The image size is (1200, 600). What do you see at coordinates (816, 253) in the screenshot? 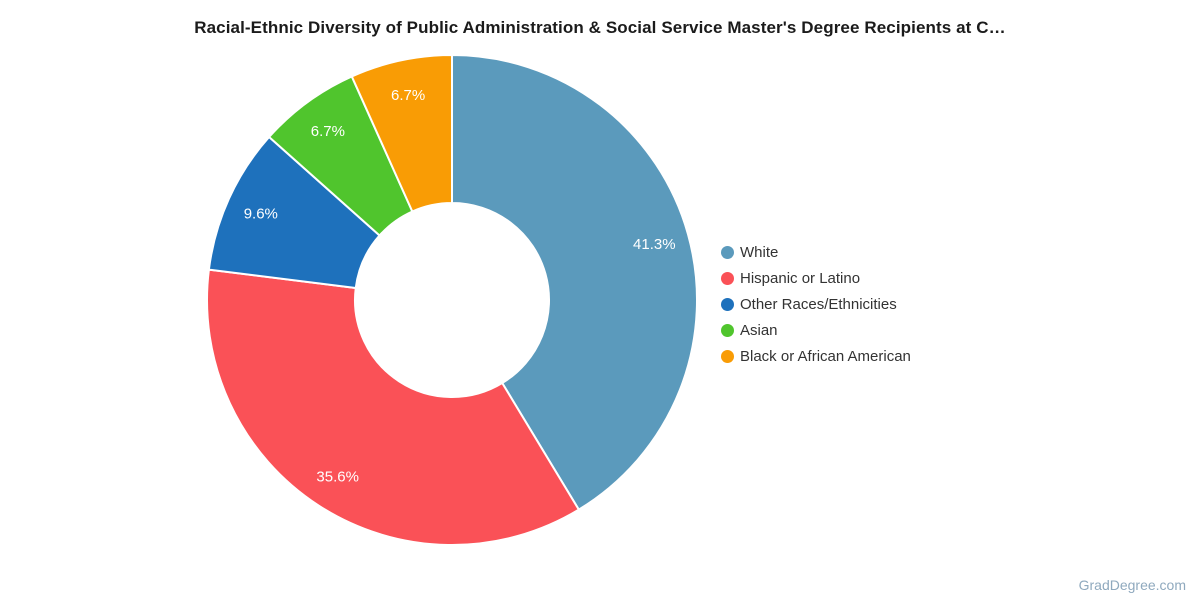
I see `legend-item-white: White` at bounding box center [816, 253].